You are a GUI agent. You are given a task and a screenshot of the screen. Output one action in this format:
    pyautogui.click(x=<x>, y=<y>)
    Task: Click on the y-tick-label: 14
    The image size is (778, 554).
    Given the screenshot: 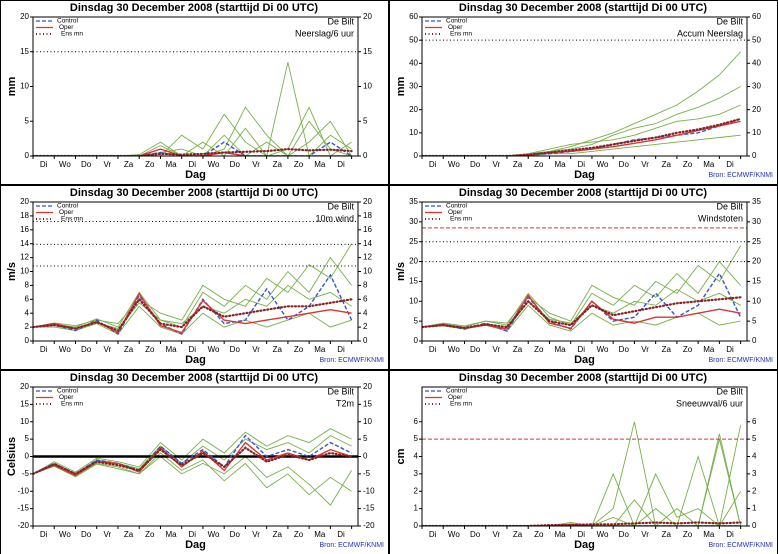 What is the action you would take?
    pyautogui.click(x=24, y=243)
    